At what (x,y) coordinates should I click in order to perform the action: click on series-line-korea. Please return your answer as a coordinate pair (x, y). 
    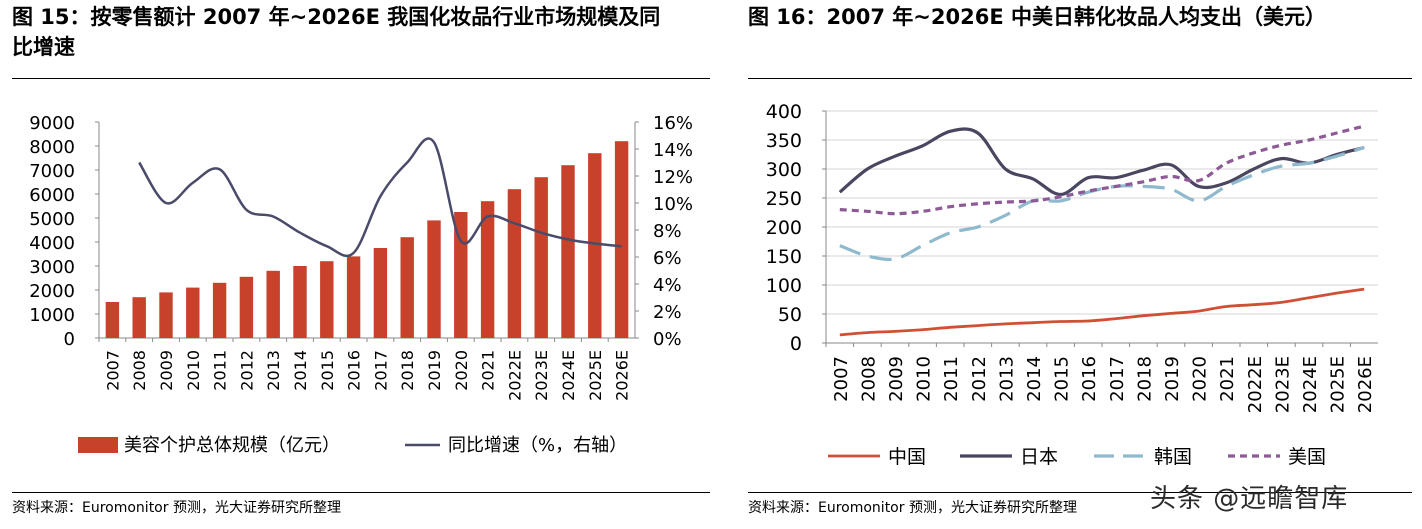
    Looking at the image, I should click on (1102, 203).